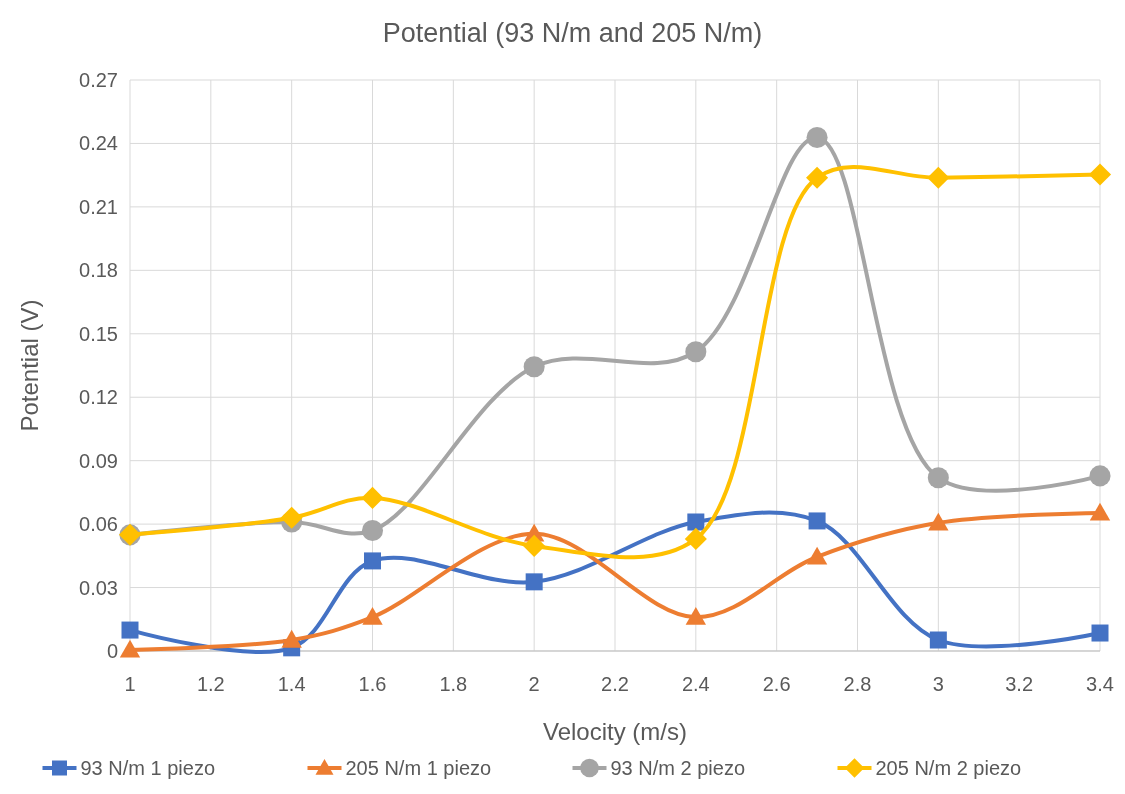 The image size is (1125, 794). What do you see at coordinates (98, 80) in the screenshot?
I see `y-tick-label: 0.27` at bounding box center [98, 80].